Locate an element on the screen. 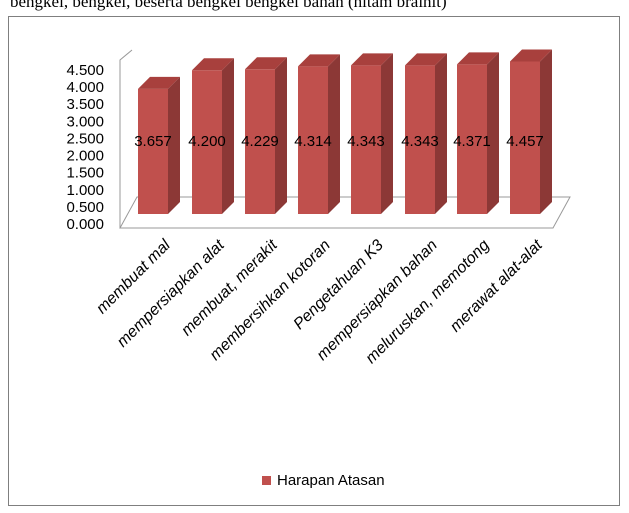 This screenshot has height=513, width=629. y-tick-label: 2.000 is located at coordinates (85, 156).